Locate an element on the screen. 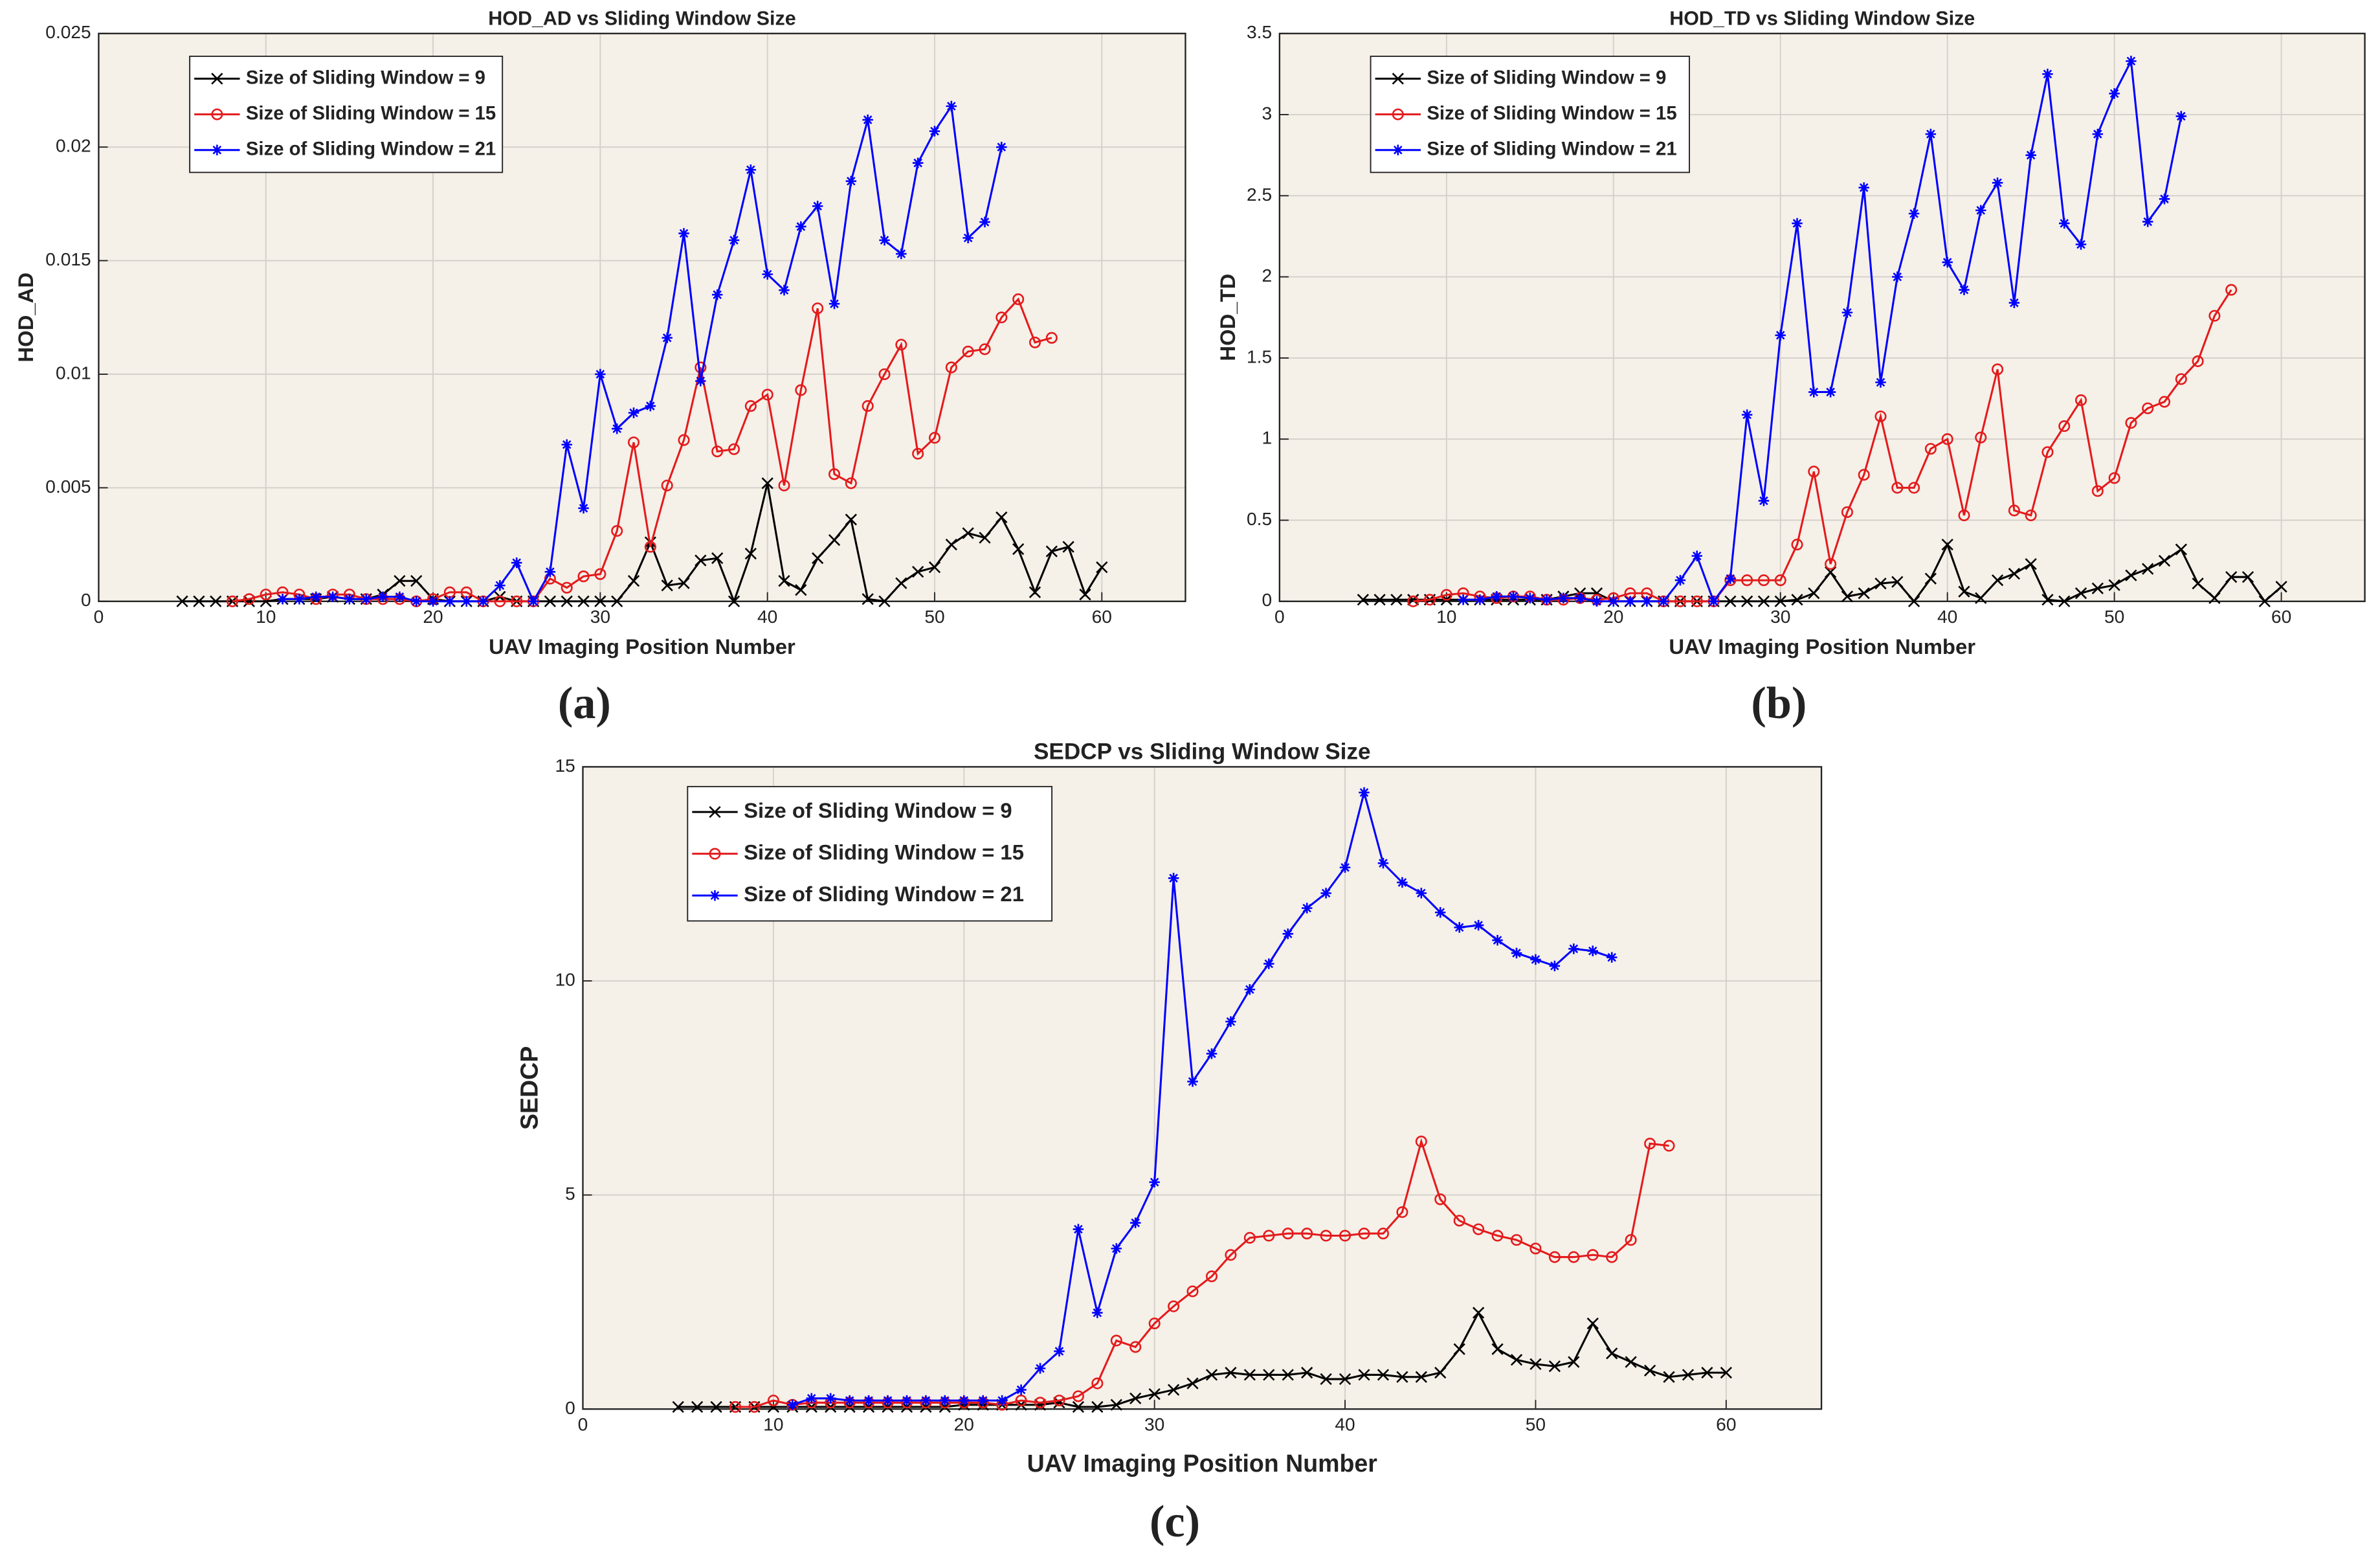 The image size is (2380, 1561). y-axis-label: SEDCP is located at coordinates (529, 1088).